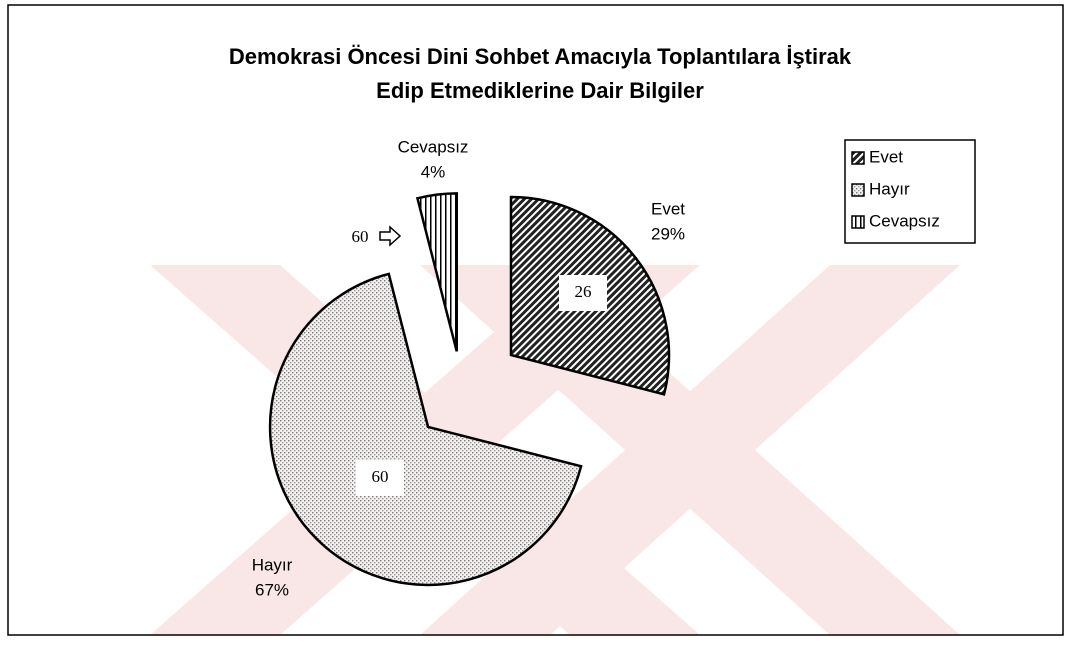 This screenshot has height=645, width=1071. I want to click on legend-label: Evet, so click(886, 156).